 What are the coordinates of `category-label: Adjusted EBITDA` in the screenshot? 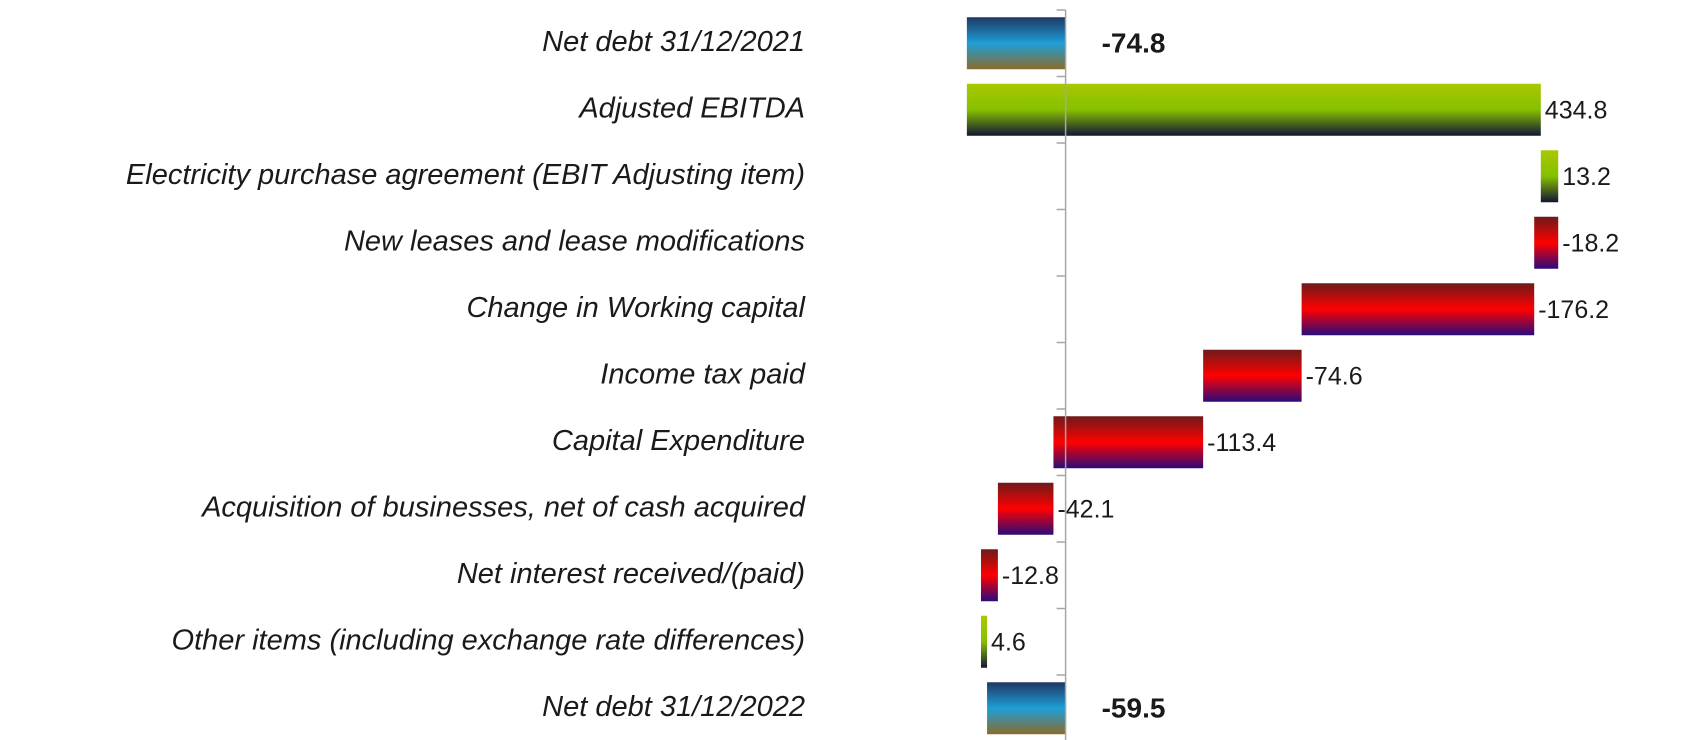 It's located at (691, 108).